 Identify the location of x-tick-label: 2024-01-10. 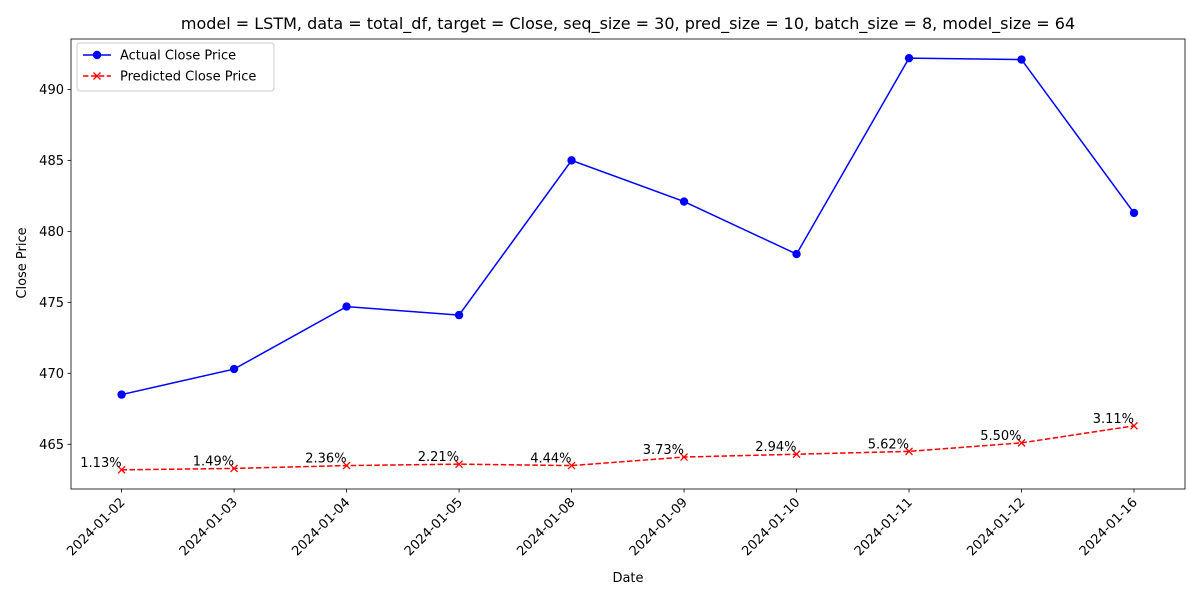
(771, 527).